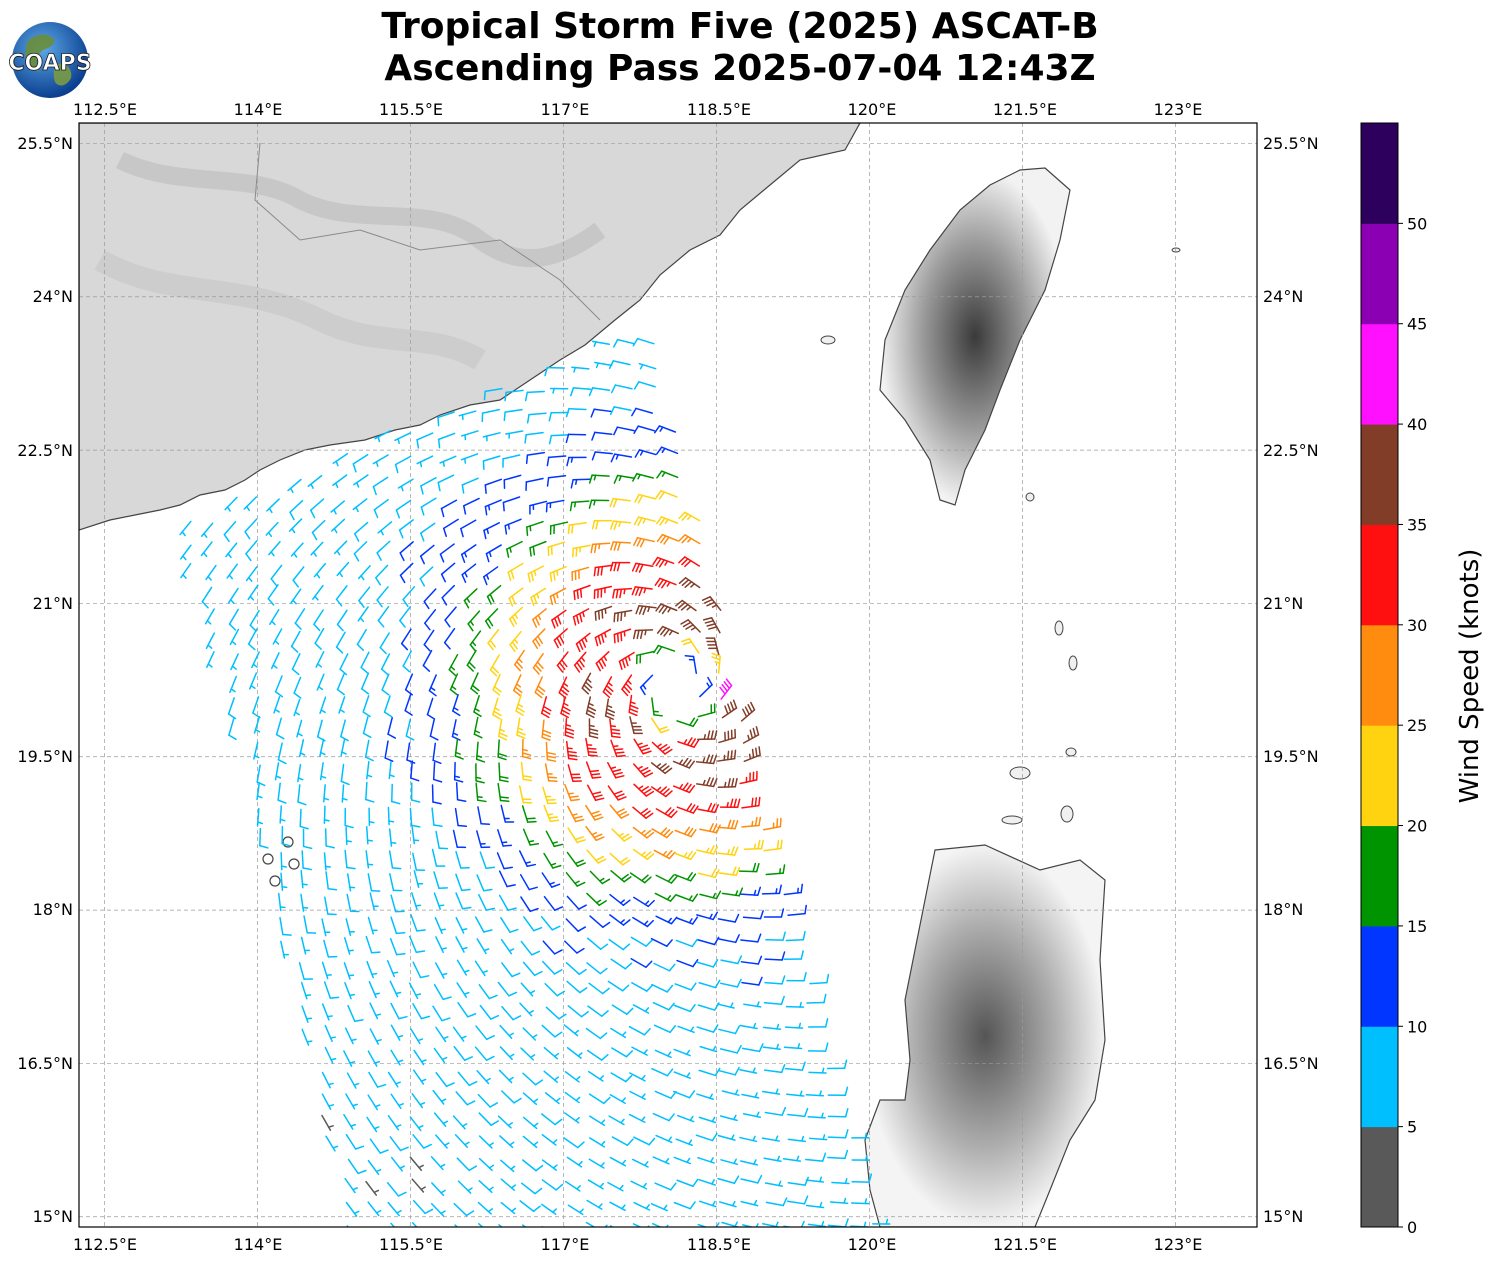 Image resolution: width=1497 pixels, height=1264 pixels. Describe the element at coordinates (1417, 826) in the screenshot. I see `colorbar-tick-label: 20` at that location.